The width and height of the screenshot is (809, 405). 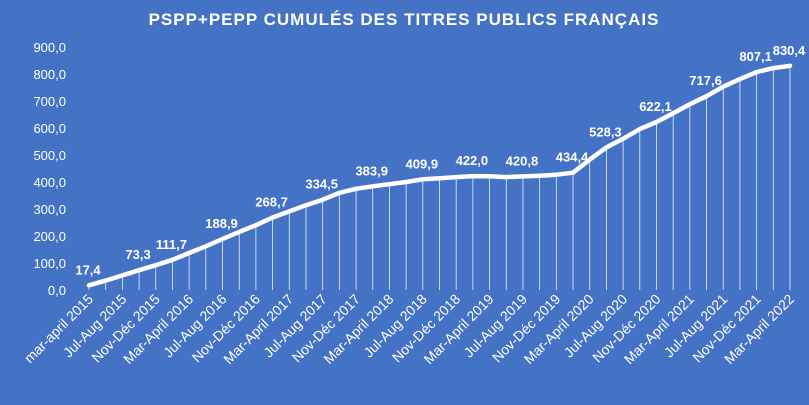 What do you see at coordinates (572, 157) in the screenshot?
I see `data-label: 434,4` at bounding box center [572, 157].